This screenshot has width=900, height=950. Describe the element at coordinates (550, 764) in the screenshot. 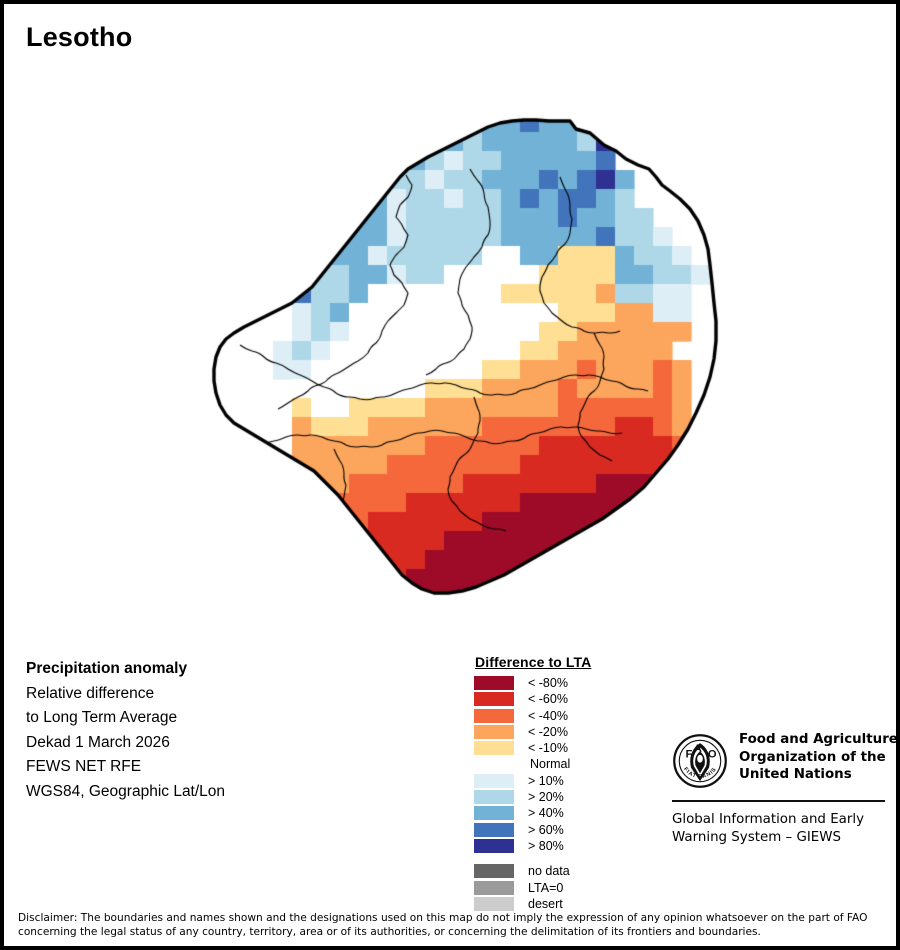

I see `legend-entry-label-5: Normal` at that location.